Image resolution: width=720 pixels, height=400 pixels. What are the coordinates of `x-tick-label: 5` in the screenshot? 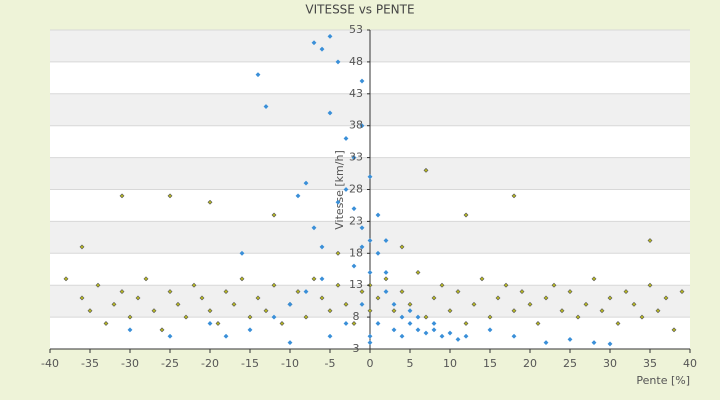 It's located at (410, 363).